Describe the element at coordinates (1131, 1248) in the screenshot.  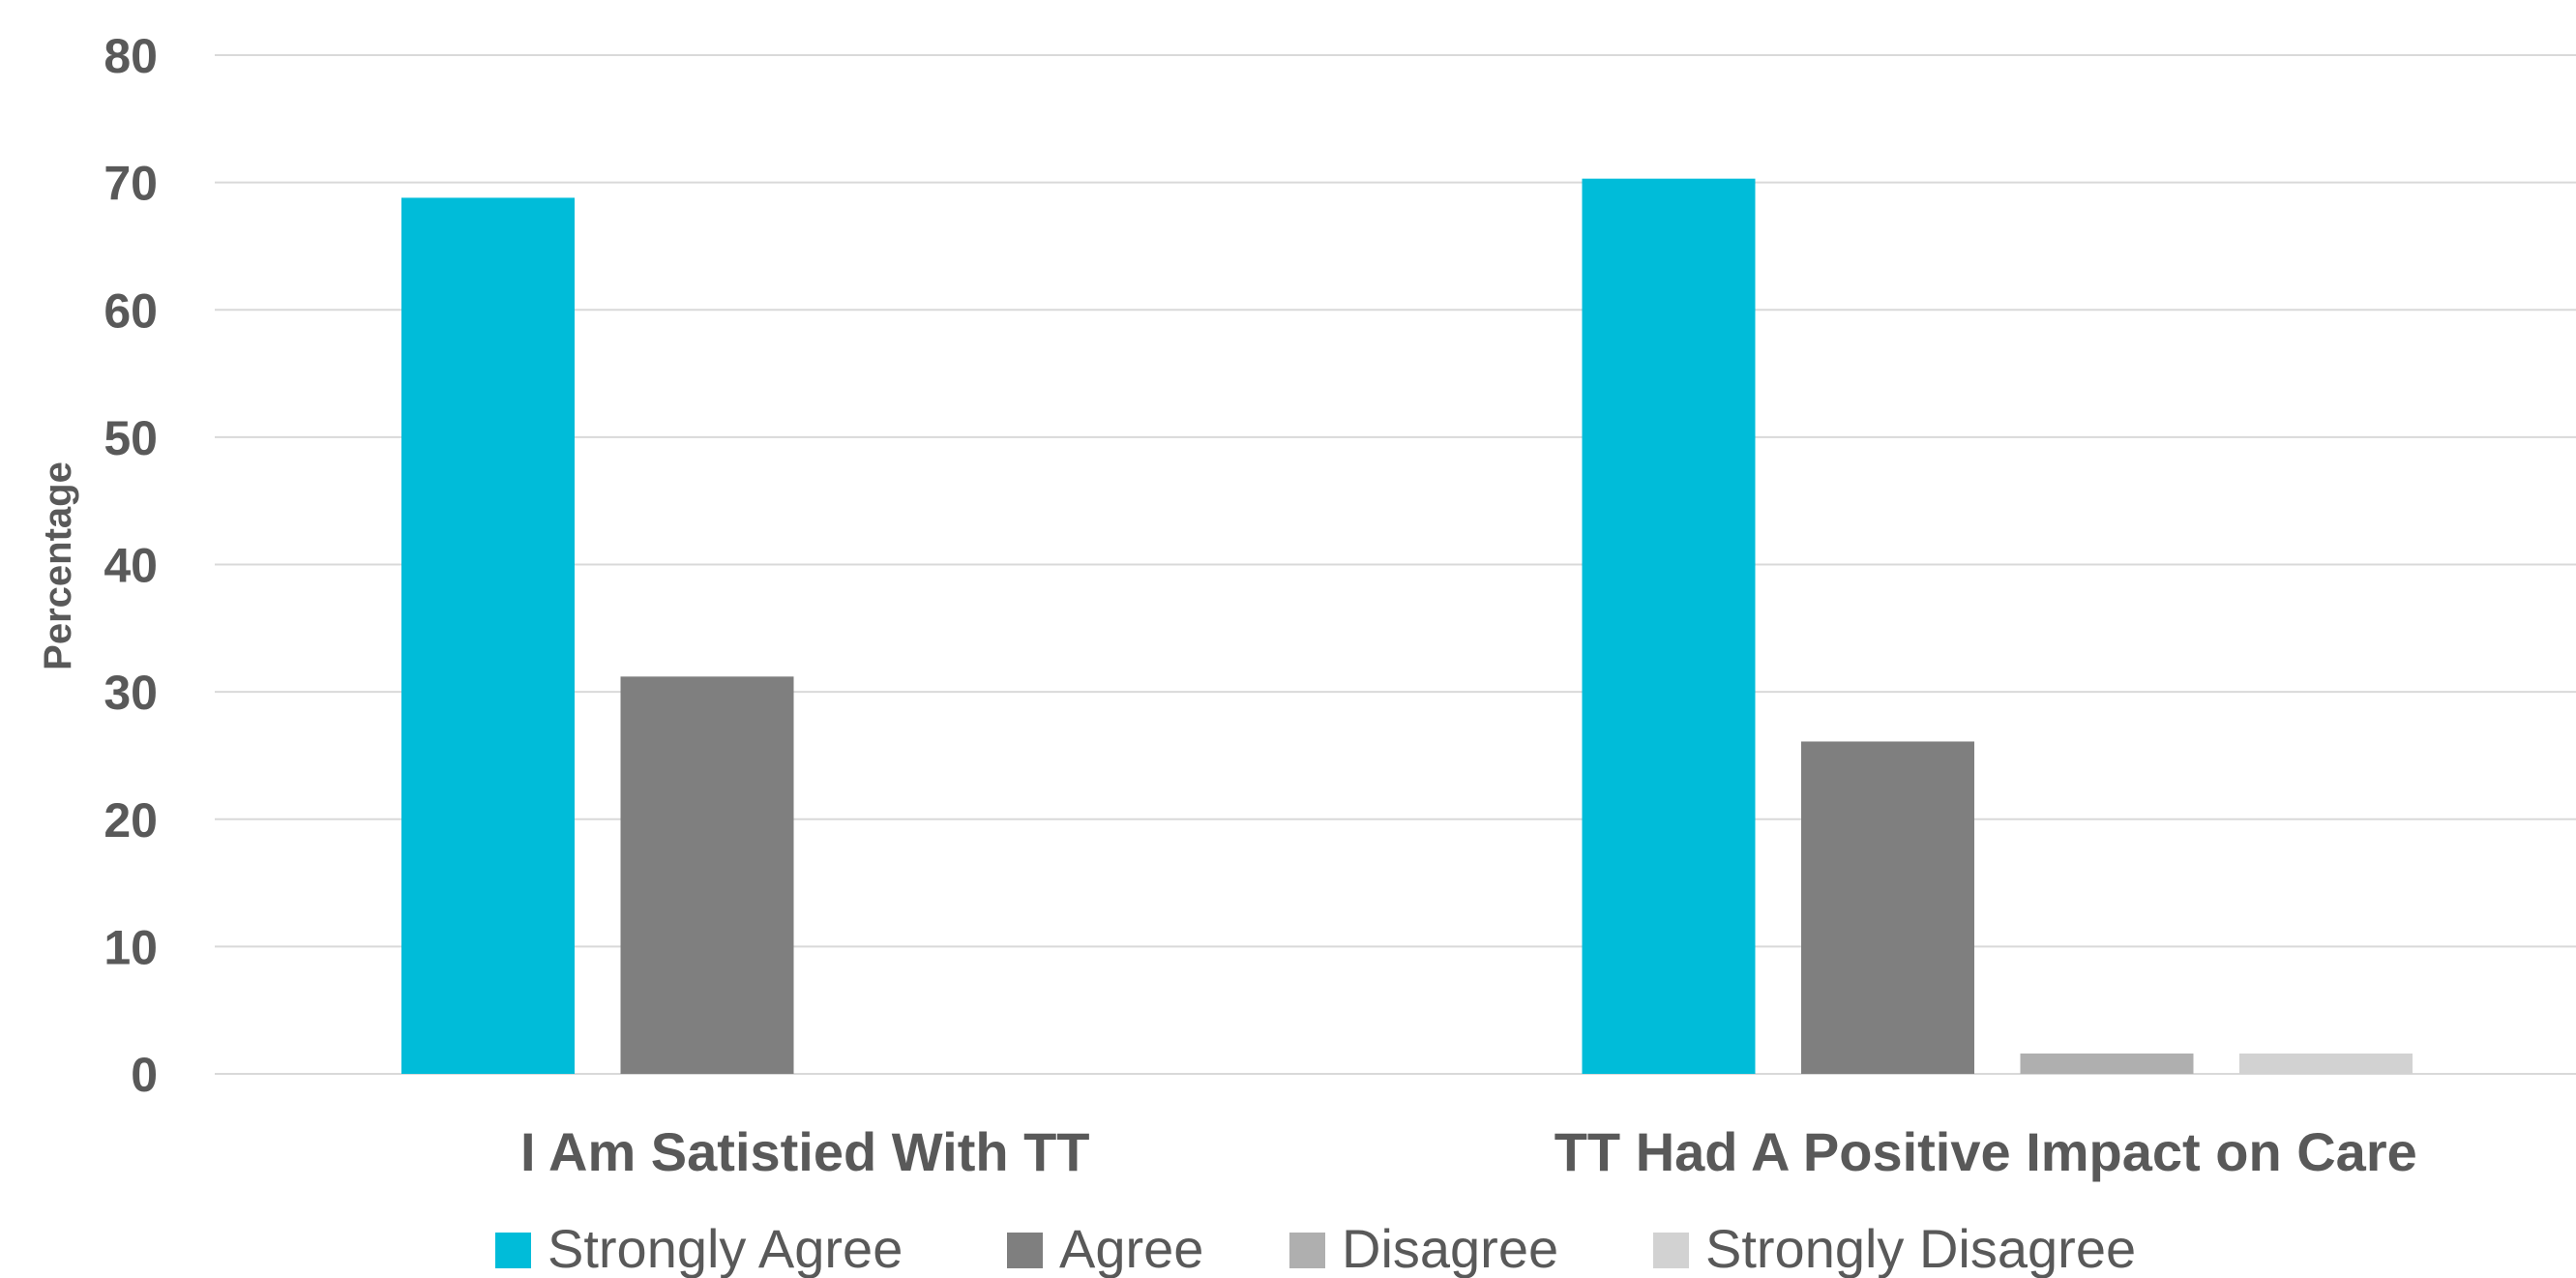
I see `legend-label: Agree` at that location.